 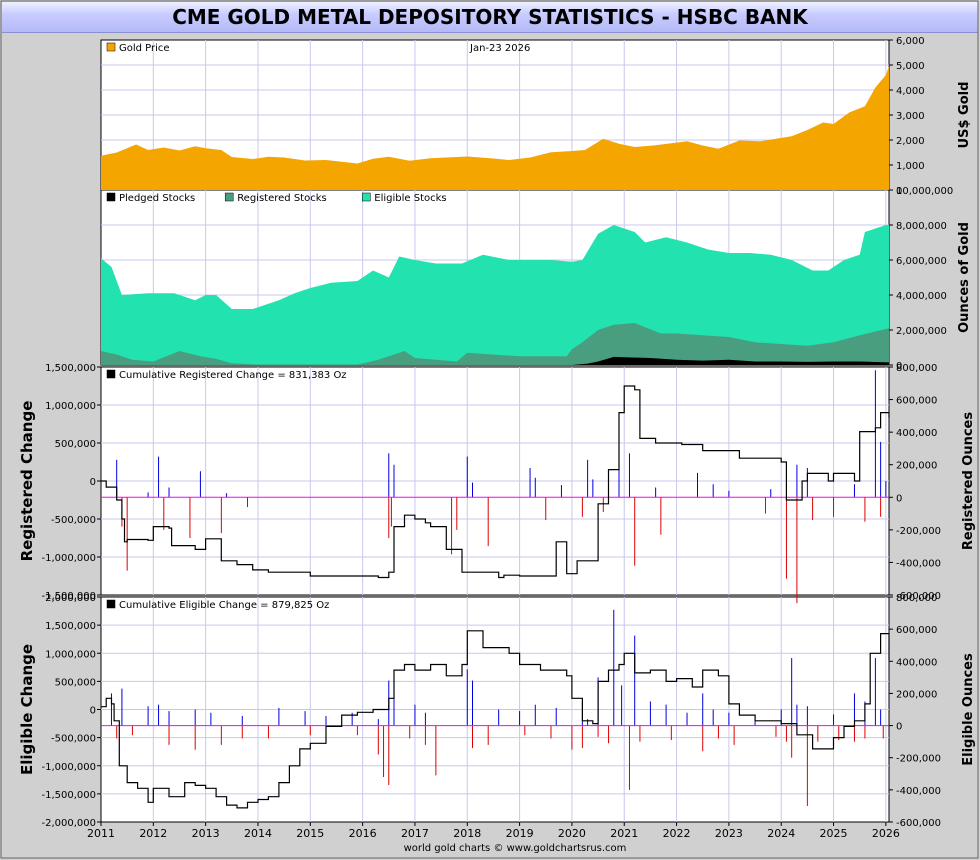 I want to click on x-tick-label: 2026, so click(x=886, y=833).